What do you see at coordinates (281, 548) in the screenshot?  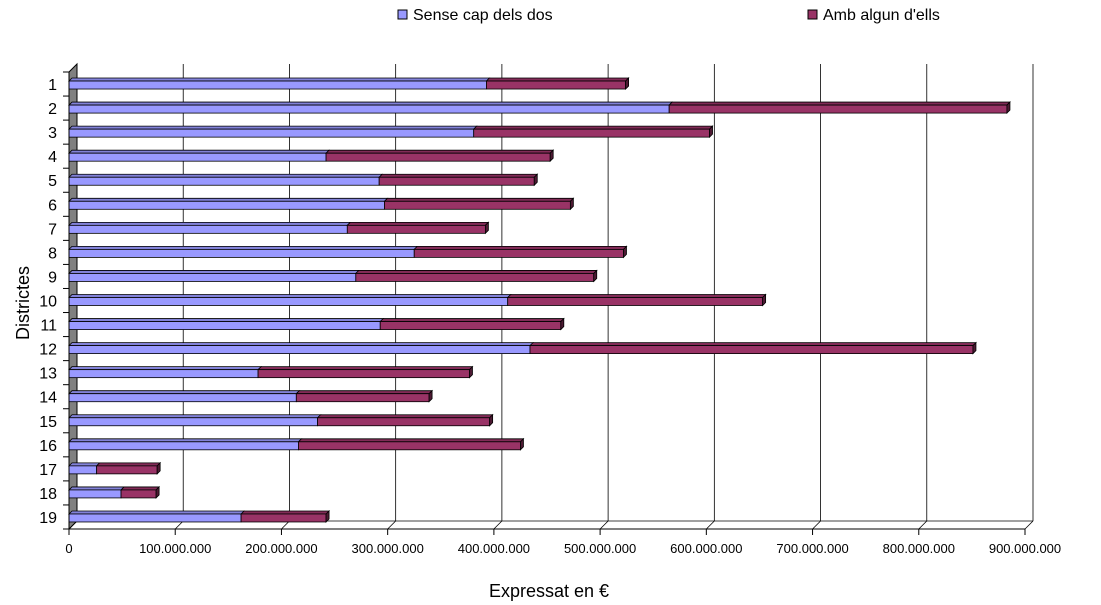 I see `x-tick-label: 200.000.000` at bounding box center [281, 548].